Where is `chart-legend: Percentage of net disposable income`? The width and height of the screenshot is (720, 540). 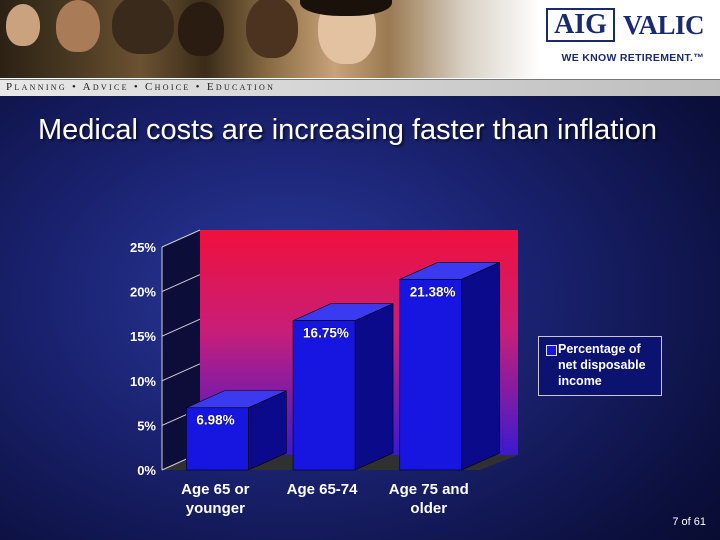
chart-legend: Percentage of net disposable income is located at coordinates (600, 366).